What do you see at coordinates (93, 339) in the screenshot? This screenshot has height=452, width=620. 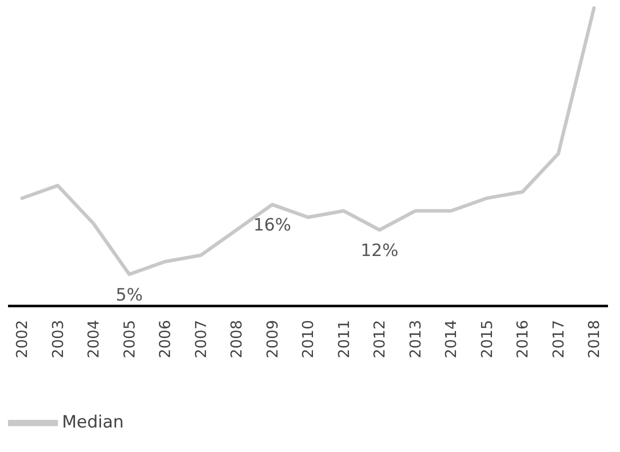 I see `x-tick-label: 2004` at bounding box center [93, 339].